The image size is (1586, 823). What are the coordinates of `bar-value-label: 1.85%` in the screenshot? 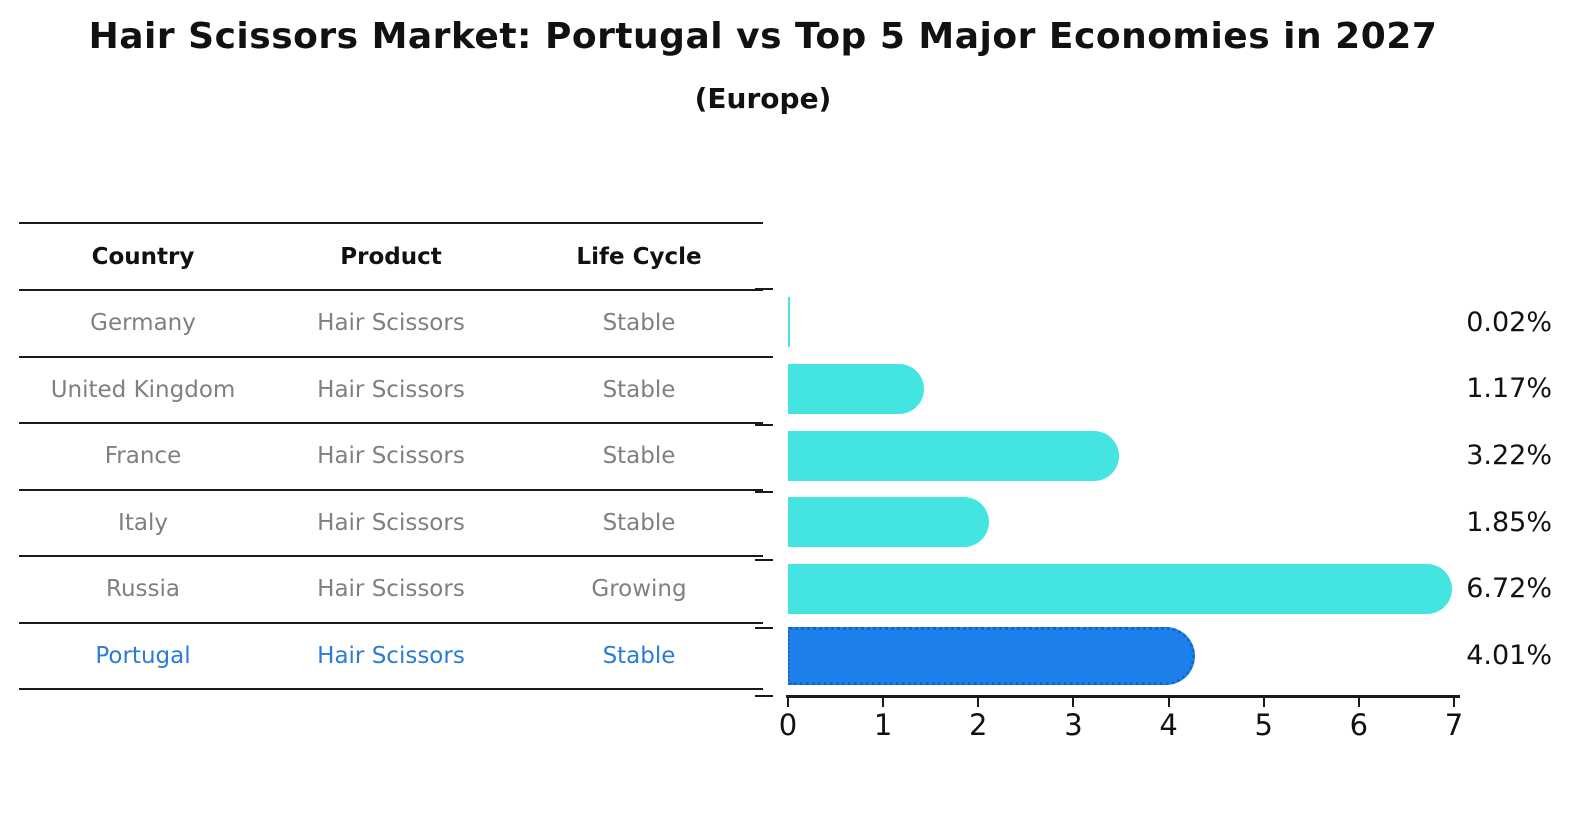 It's located at (1509, 522).